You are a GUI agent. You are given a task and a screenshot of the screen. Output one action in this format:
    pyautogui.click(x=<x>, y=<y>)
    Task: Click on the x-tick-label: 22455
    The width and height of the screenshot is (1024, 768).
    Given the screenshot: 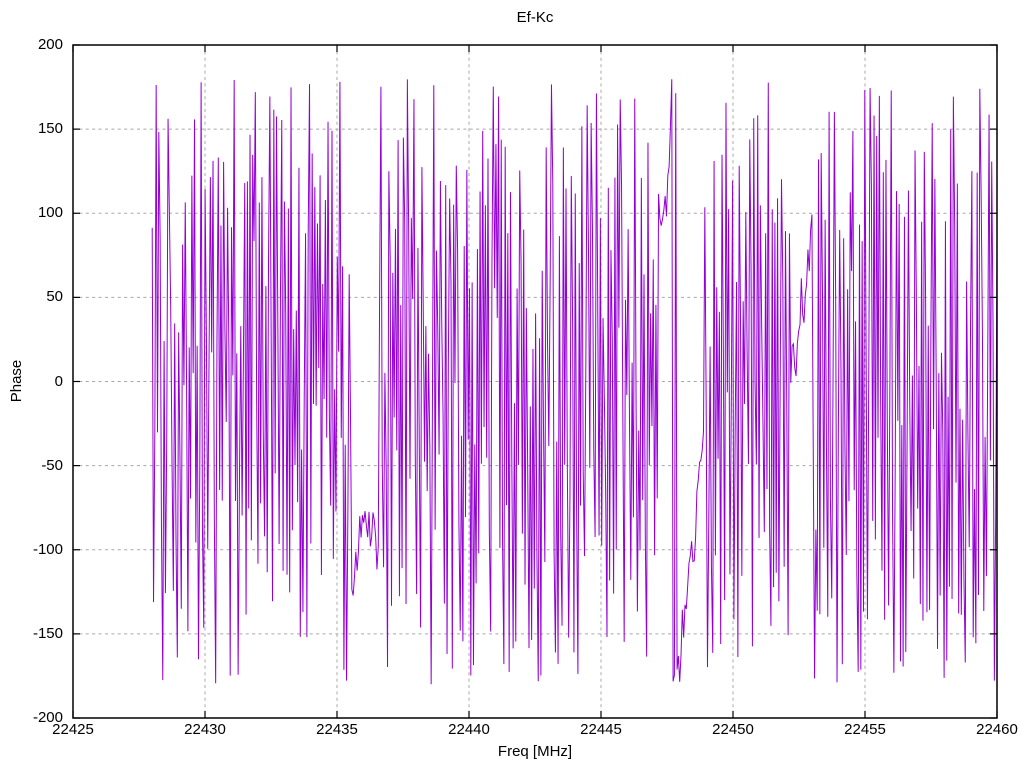 What is the action you would take?
    pyautogui.click(x=865, y=729)
    